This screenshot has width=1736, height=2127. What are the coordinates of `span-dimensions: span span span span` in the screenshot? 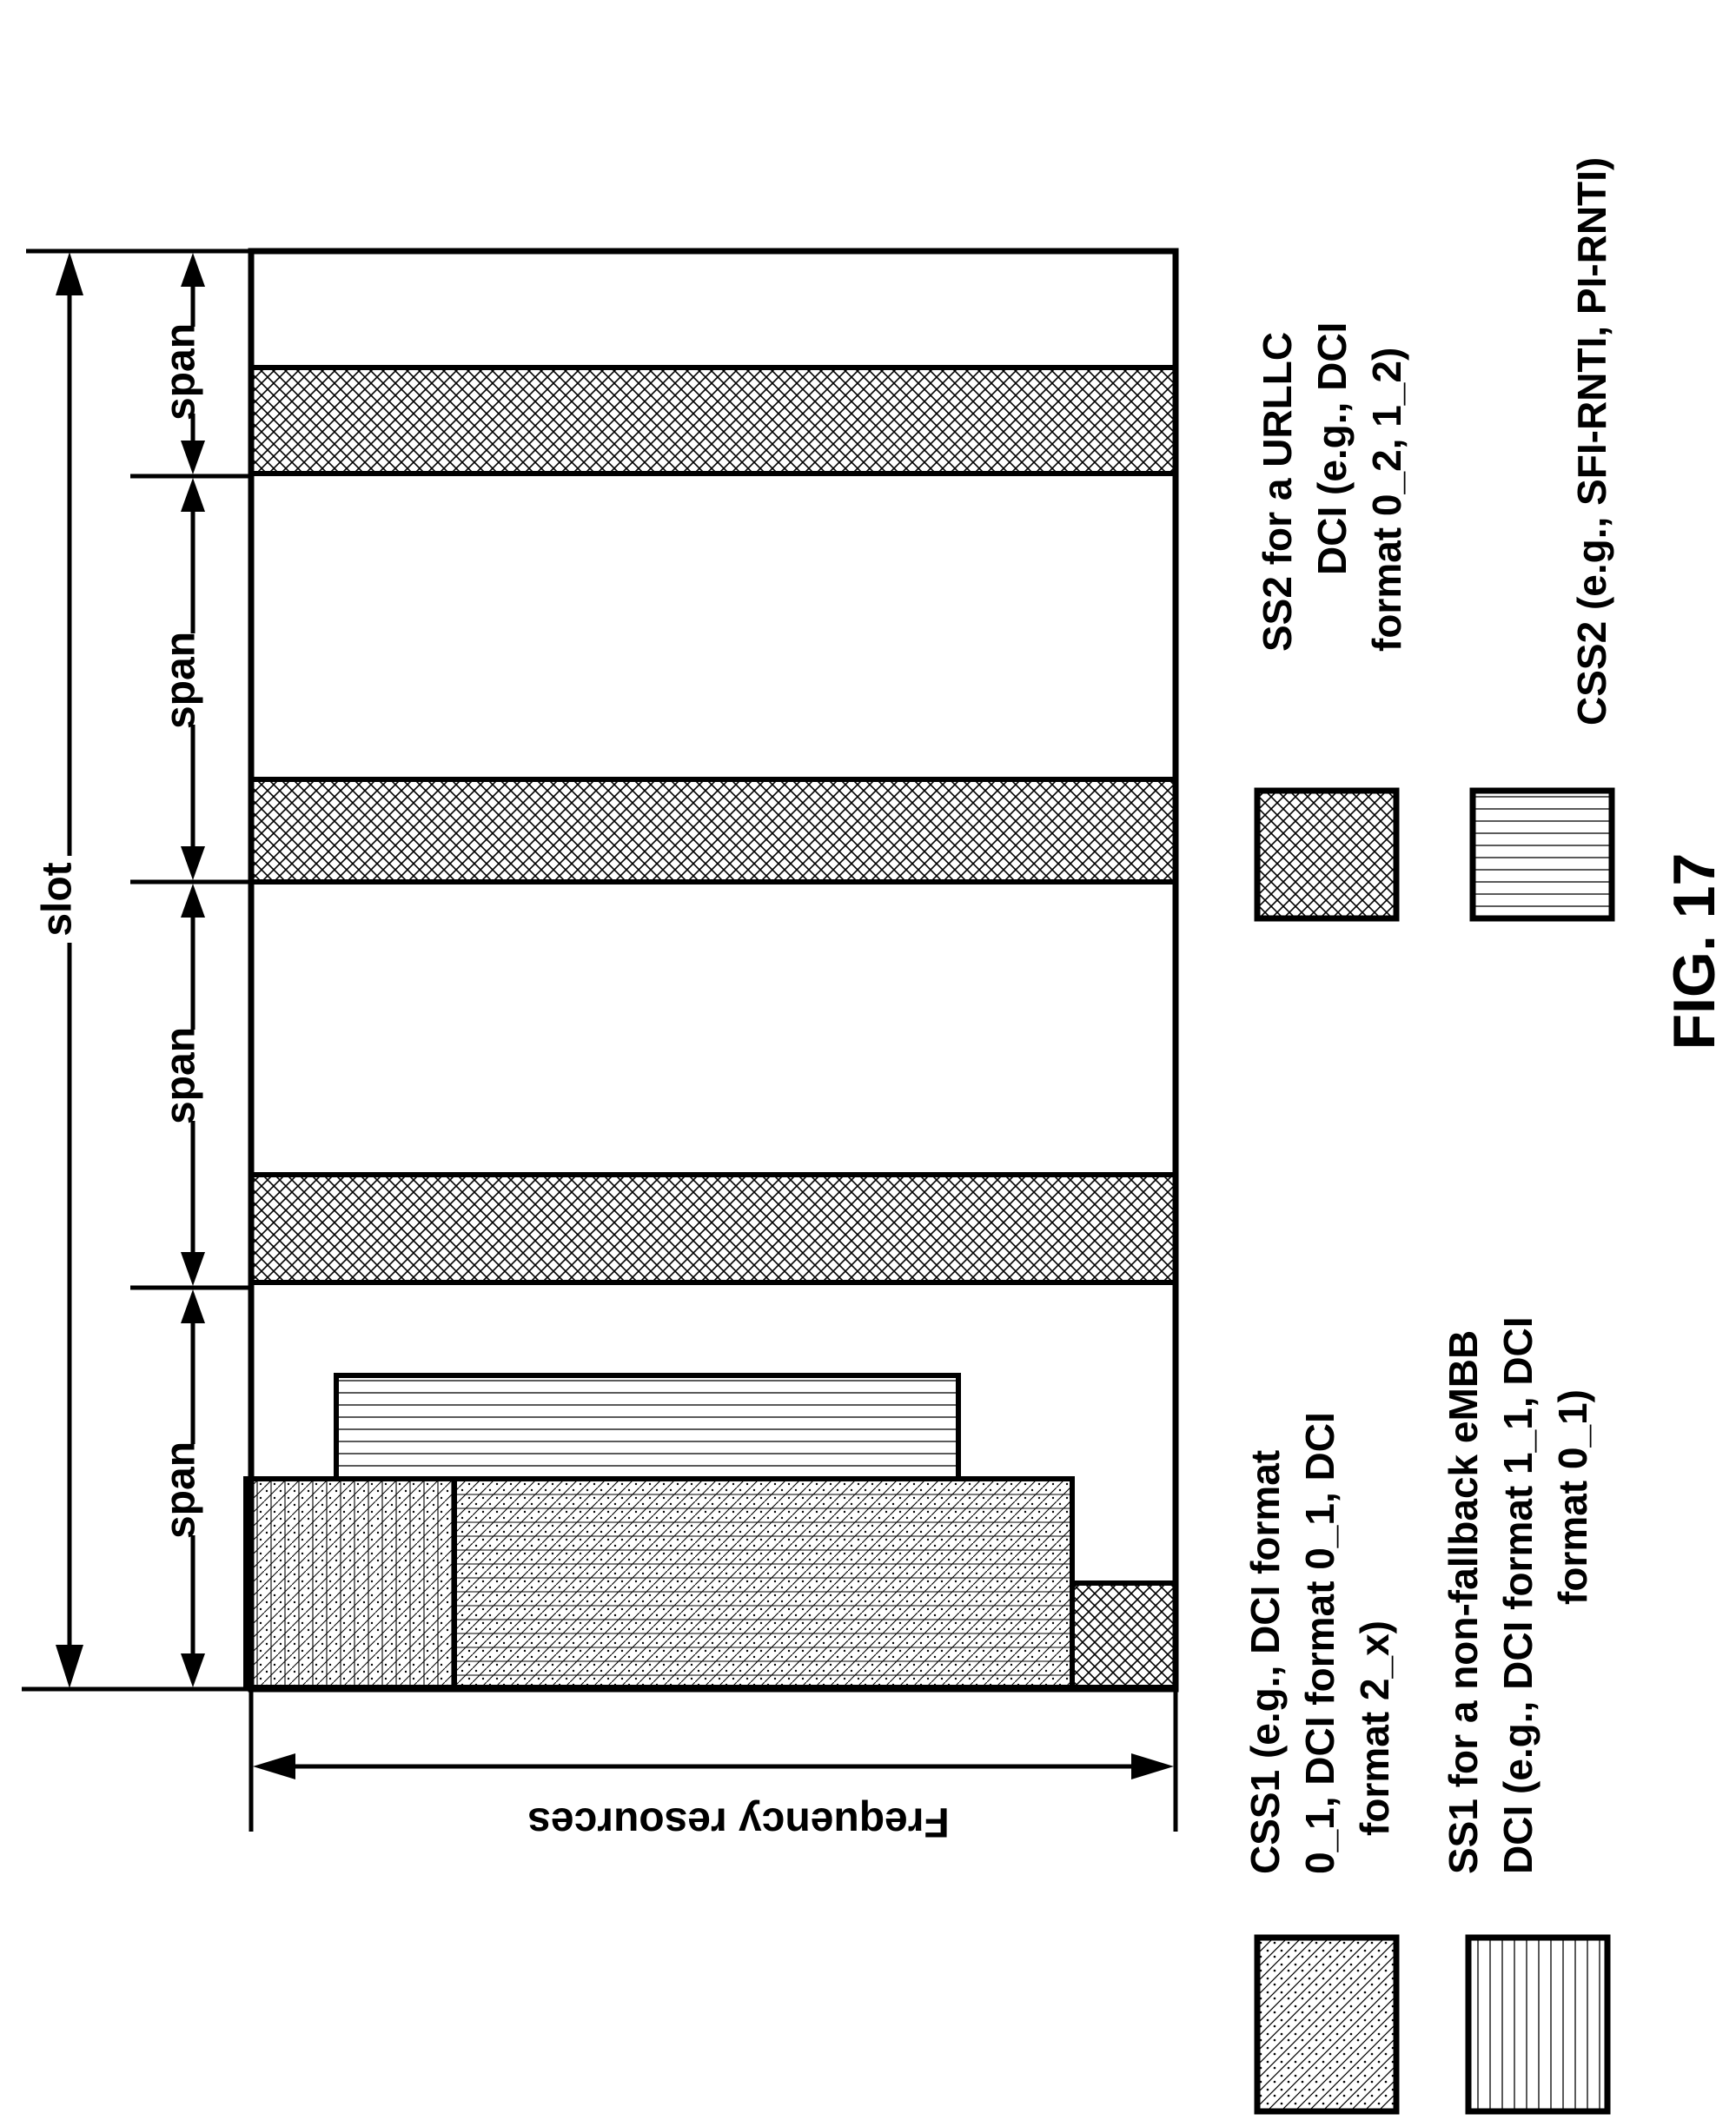 It's located at (190, 970).